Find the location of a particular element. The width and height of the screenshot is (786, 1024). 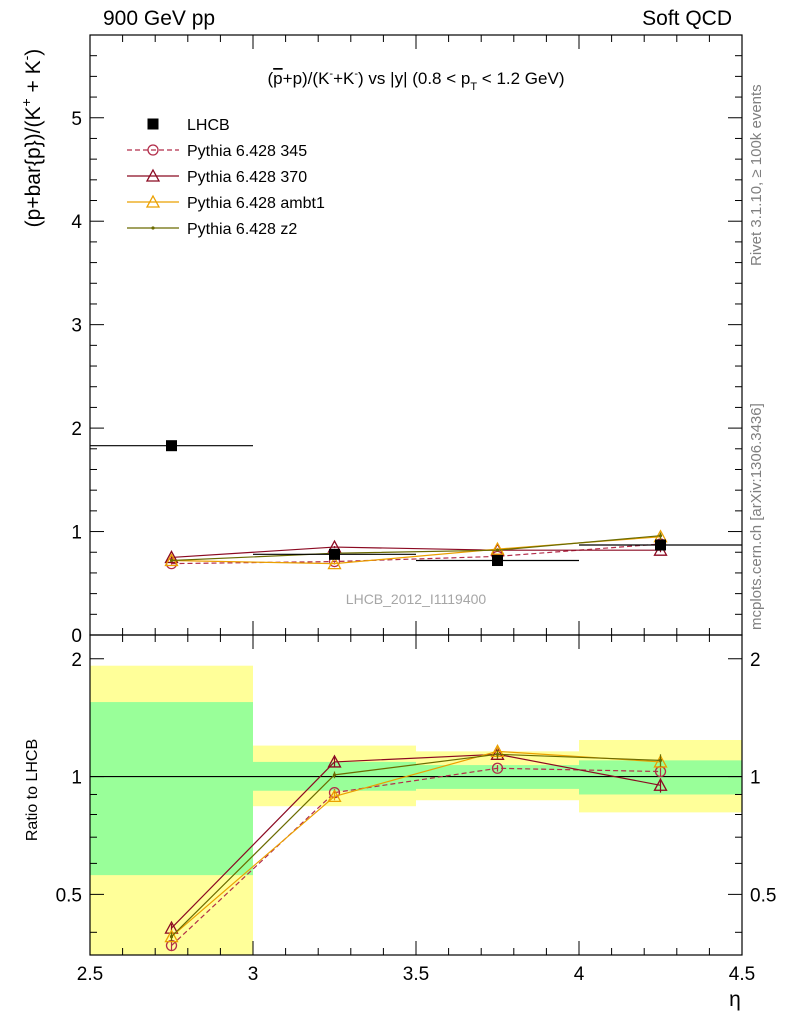

ratio-series-pythia-6-428-z2 is located at coordinates (416, 845).